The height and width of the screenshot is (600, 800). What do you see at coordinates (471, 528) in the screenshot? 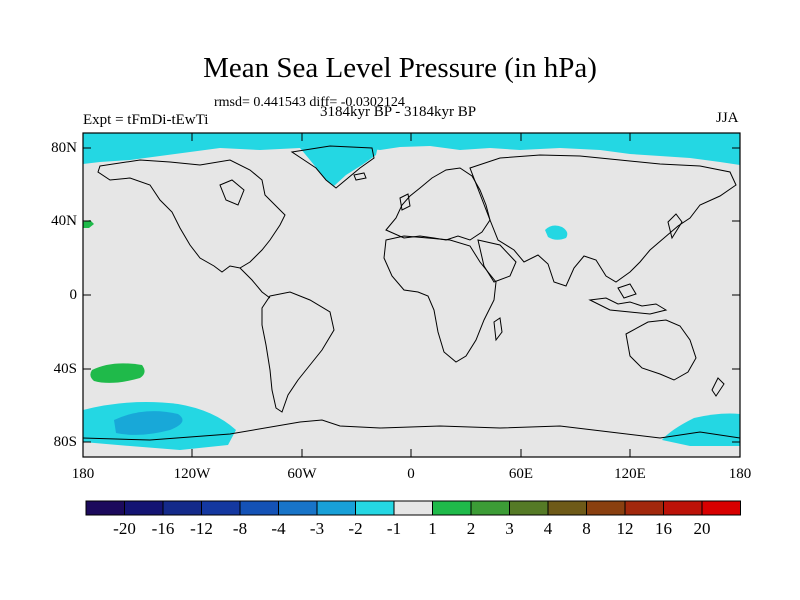
I see `colorbar-label-10: 2` at bounding box center [471, 528].